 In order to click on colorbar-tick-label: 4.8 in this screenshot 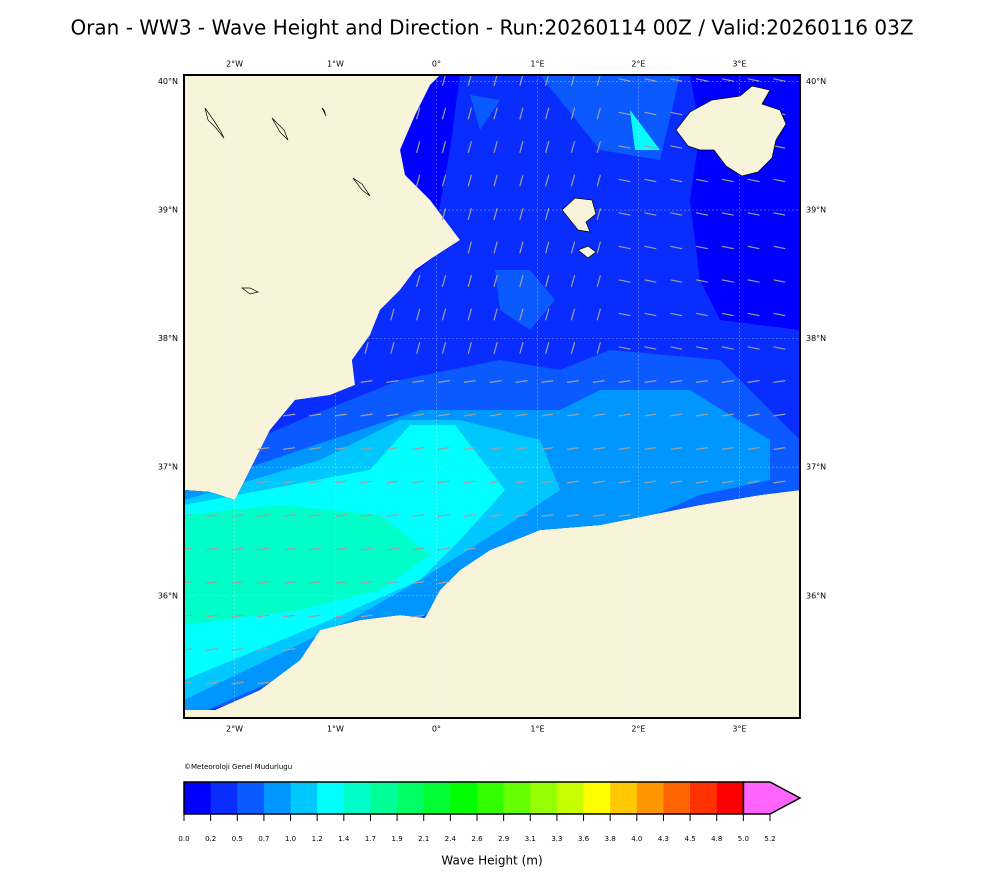, I will do `click(716, 839)`.